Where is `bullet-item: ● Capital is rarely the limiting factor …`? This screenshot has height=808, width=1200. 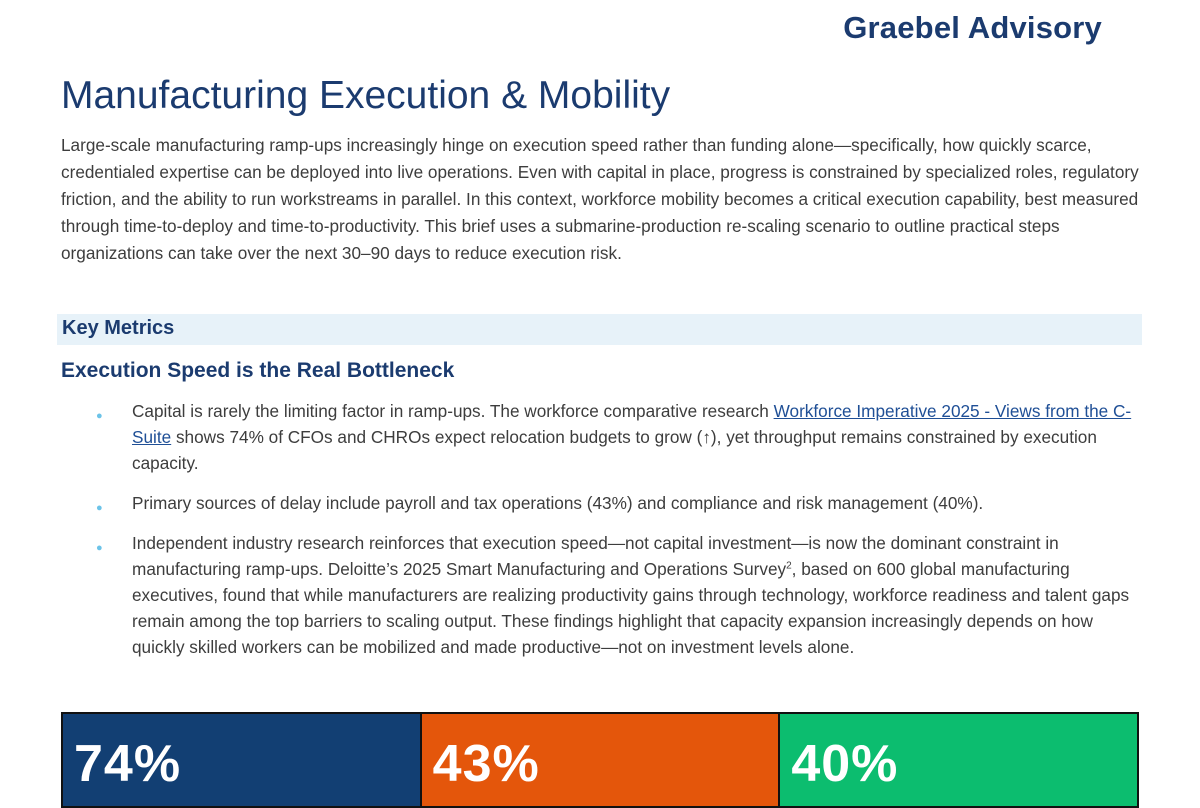 bullet-item: ● Capital is rarely the limiting factor … is located at coordinates (621, 437).